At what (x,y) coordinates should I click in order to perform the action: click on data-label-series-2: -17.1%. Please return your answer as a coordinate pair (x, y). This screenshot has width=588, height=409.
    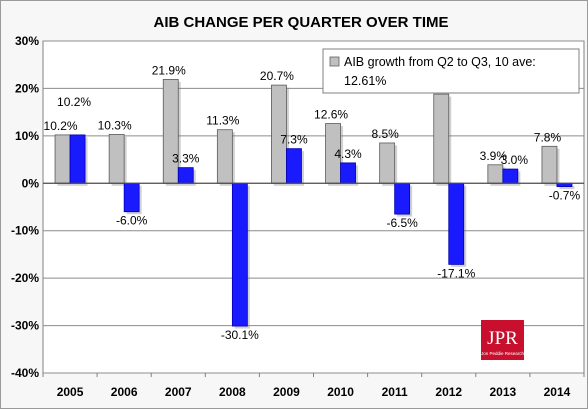
    Looking at the image, I should click on (456, 273).